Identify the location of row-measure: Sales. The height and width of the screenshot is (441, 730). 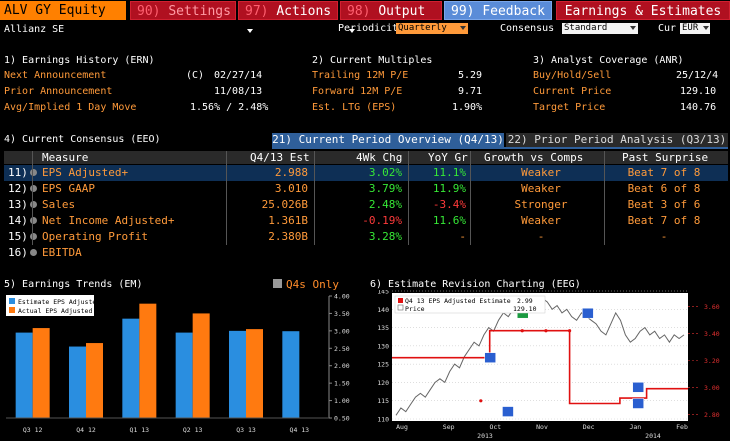
(59, 204).